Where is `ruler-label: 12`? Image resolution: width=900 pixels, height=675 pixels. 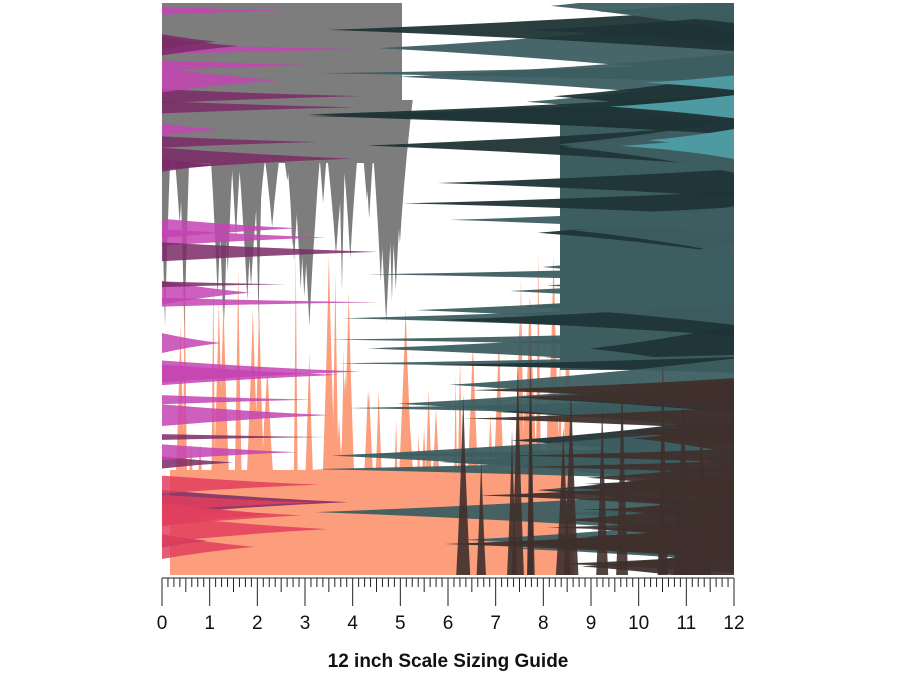 ruler-label: 12 is located at coordinates (733, 623).